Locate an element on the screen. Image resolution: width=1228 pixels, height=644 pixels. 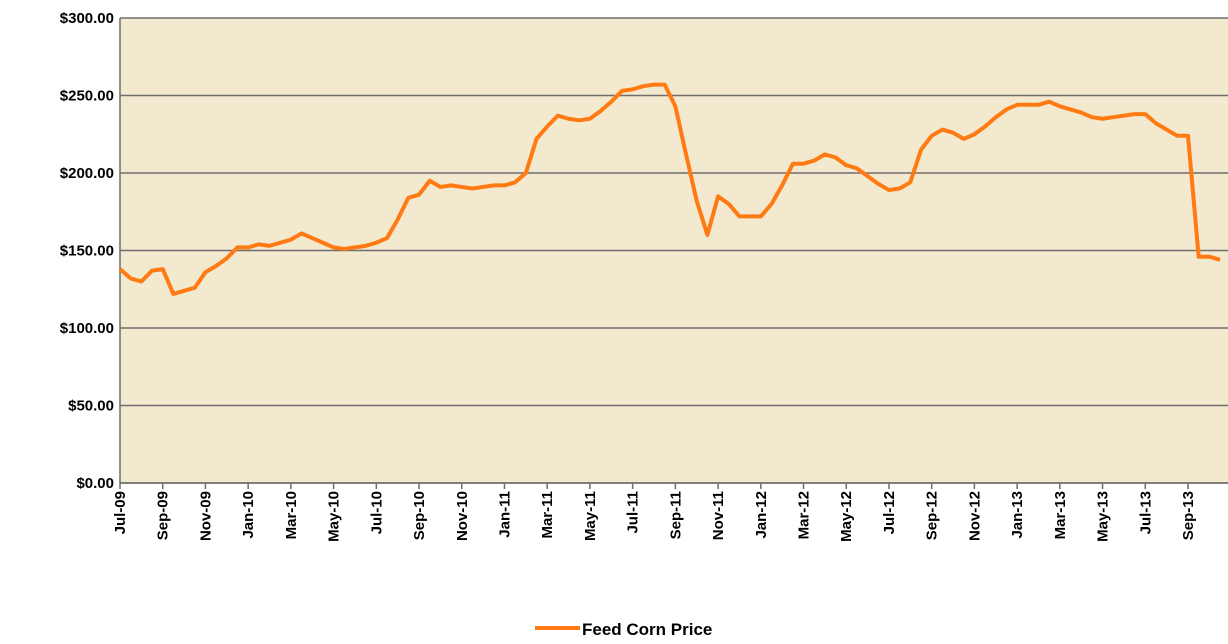
y-tick-label: $300.00 is located at coordinates (87, 18).